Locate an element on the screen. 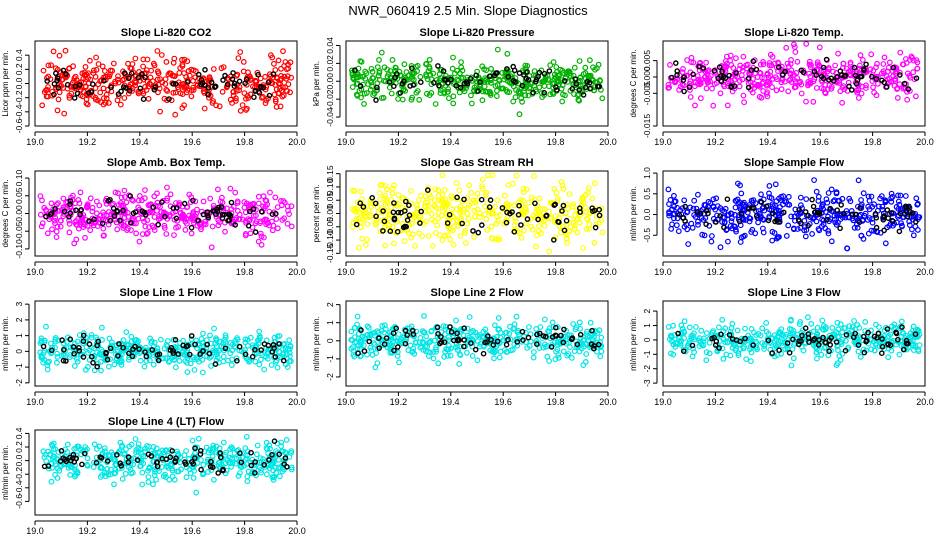 The image size is (936, 540). y-axis-label: kPa per min. is located at coordinates (316, 83).